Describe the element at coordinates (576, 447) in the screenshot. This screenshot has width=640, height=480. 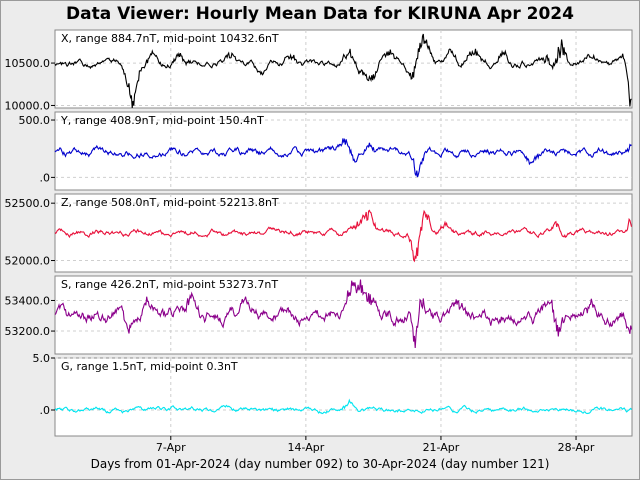
I see `x-tick-label: 28-Apr` at that location.